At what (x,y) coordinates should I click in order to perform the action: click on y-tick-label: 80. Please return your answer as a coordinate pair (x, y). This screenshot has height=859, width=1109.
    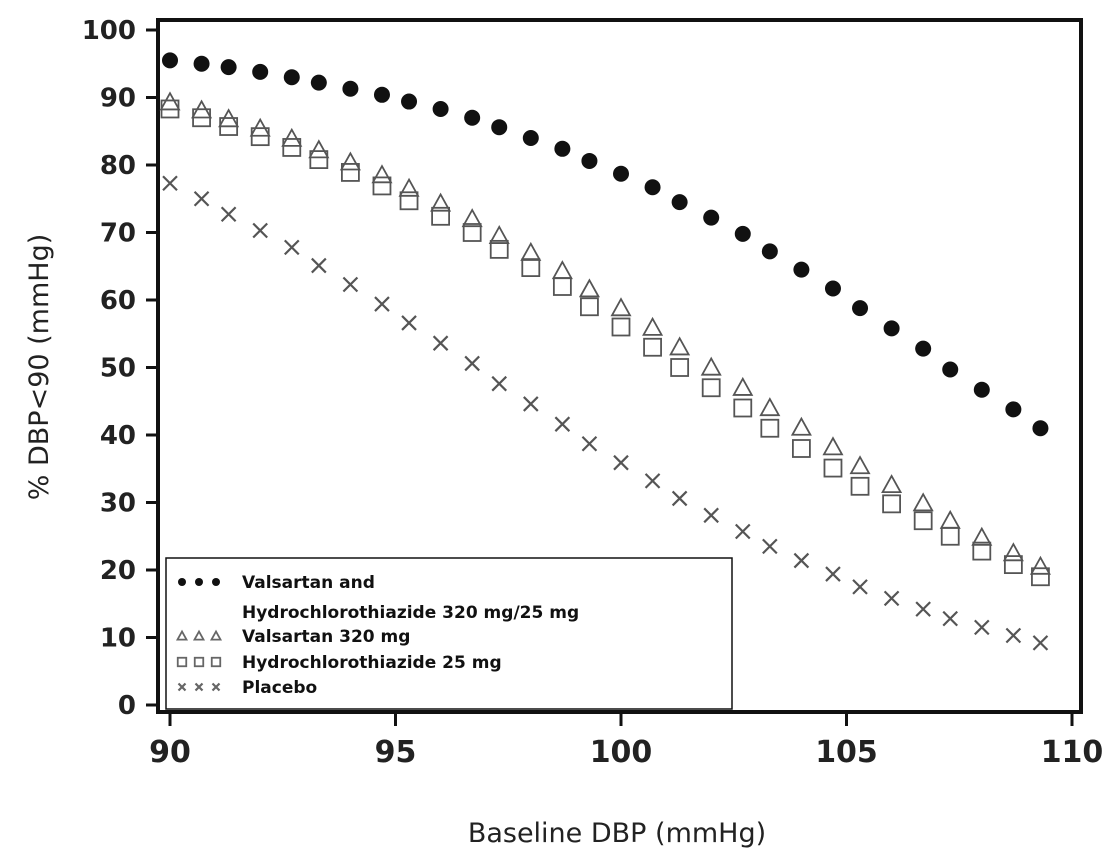
    Looking at the image, I should click on (118, 166).